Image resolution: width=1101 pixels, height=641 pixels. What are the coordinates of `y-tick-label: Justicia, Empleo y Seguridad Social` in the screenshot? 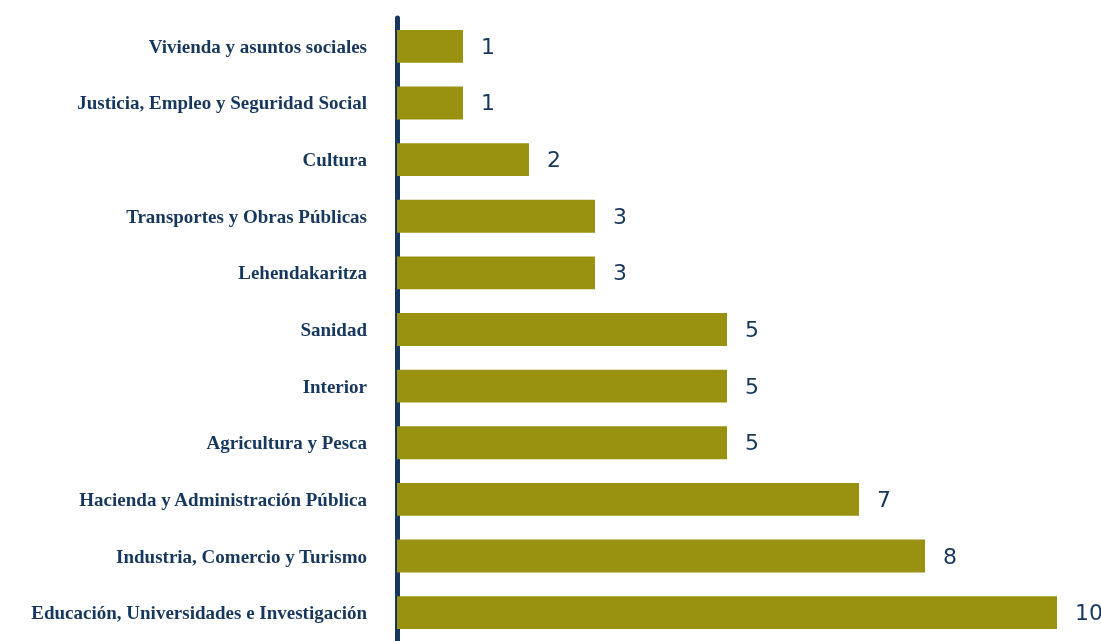 It's located at (222, 103).